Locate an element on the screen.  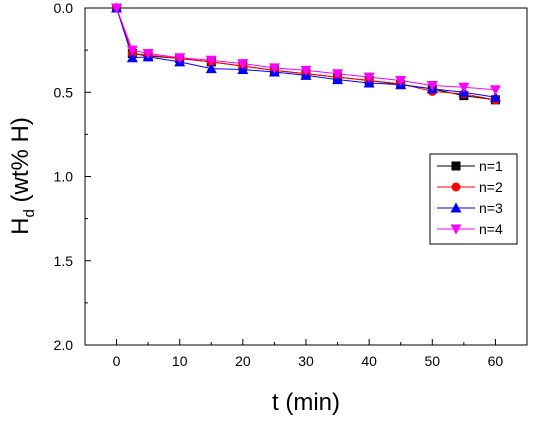
x-tick-label: 30 is located at coordinates (306, 361).